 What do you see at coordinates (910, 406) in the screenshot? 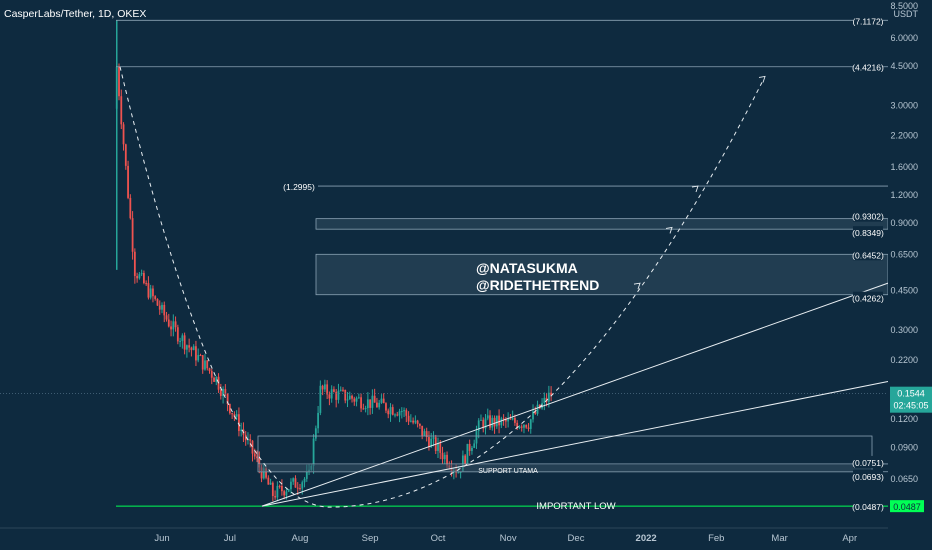
I see `bar-countdown: 02:45:05` at bounding box center [910, 406].